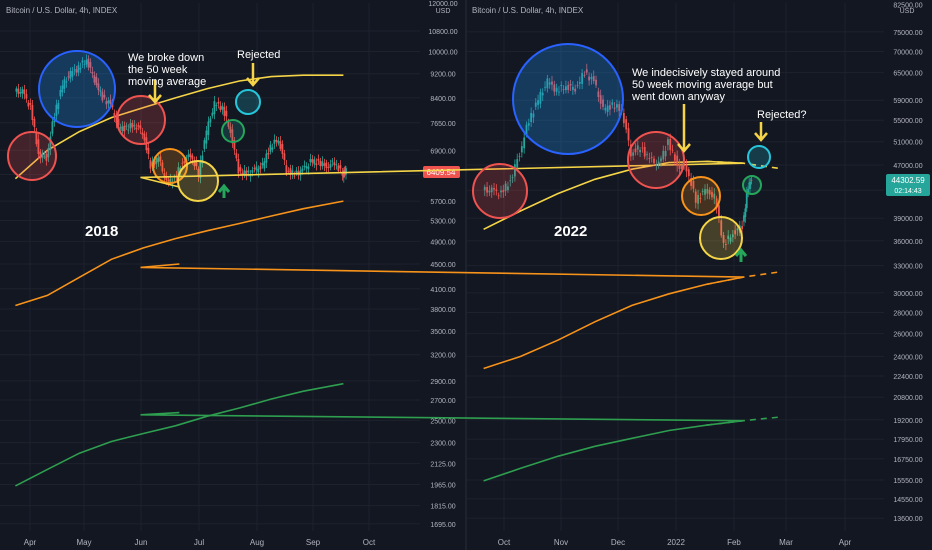 The width and height of the screenshot is (932, 550). Describe the element at coordinates (200, 542) in the screenshot. I see `time-axis: Apr May Jun Jul Aug Sep Oct` at that location.